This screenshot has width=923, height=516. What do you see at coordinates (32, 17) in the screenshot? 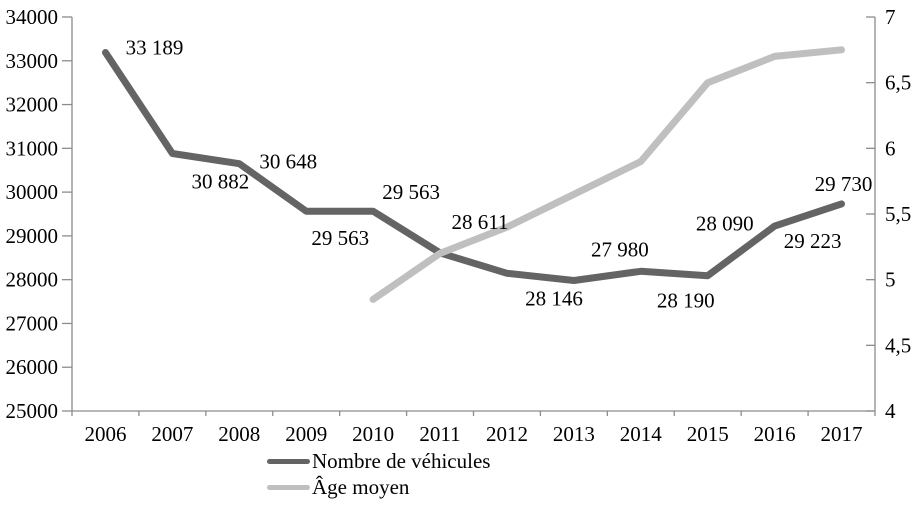
I see `y-axis-left-tick-label: 34000` at bounding box center [32, 17].